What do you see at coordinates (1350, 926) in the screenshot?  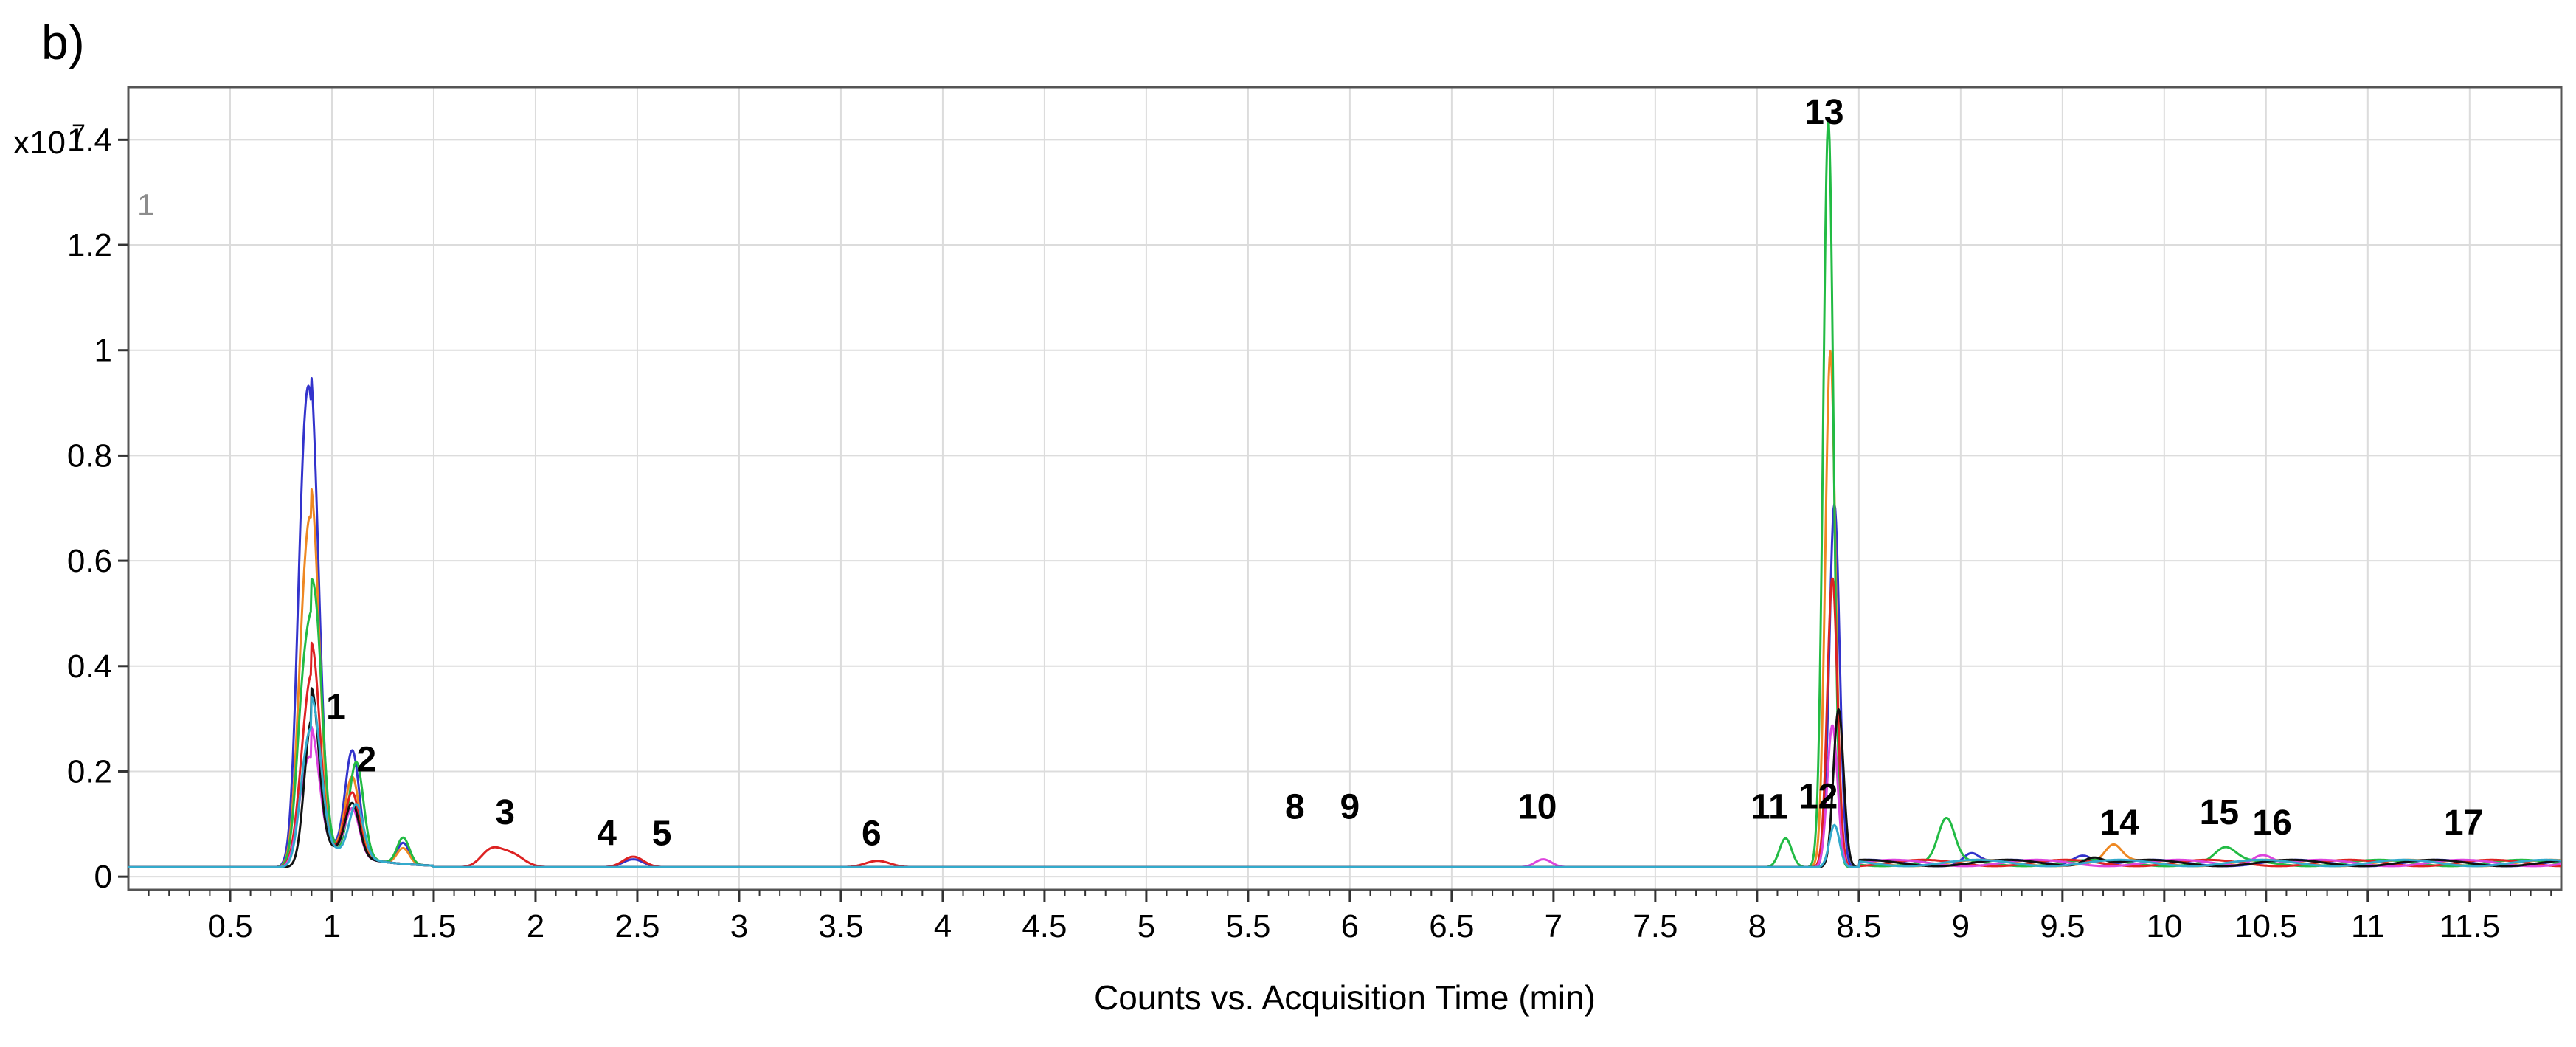 I see `x-tick-label: 6` at bounding box center [1350, 926].